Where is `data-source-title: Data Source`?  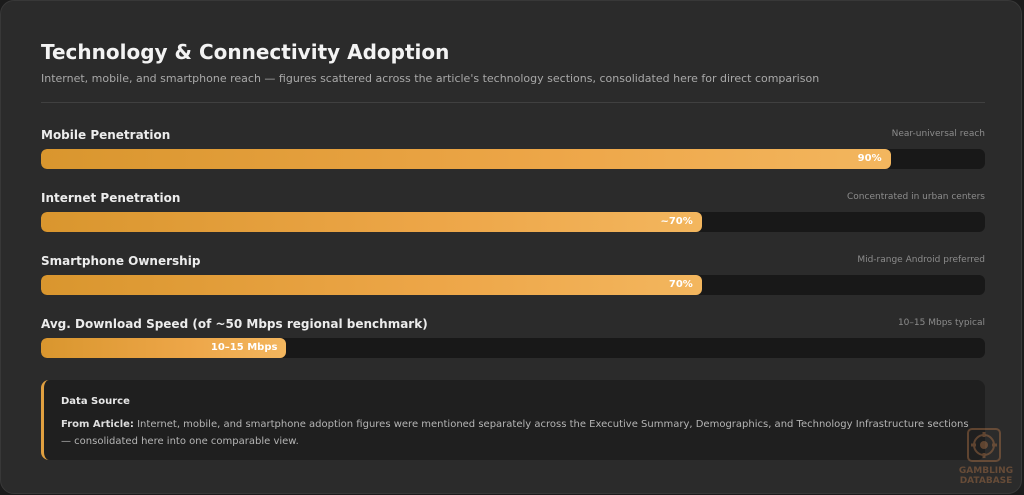
data-source-title: Data Source is located at coordinates (95, 401).